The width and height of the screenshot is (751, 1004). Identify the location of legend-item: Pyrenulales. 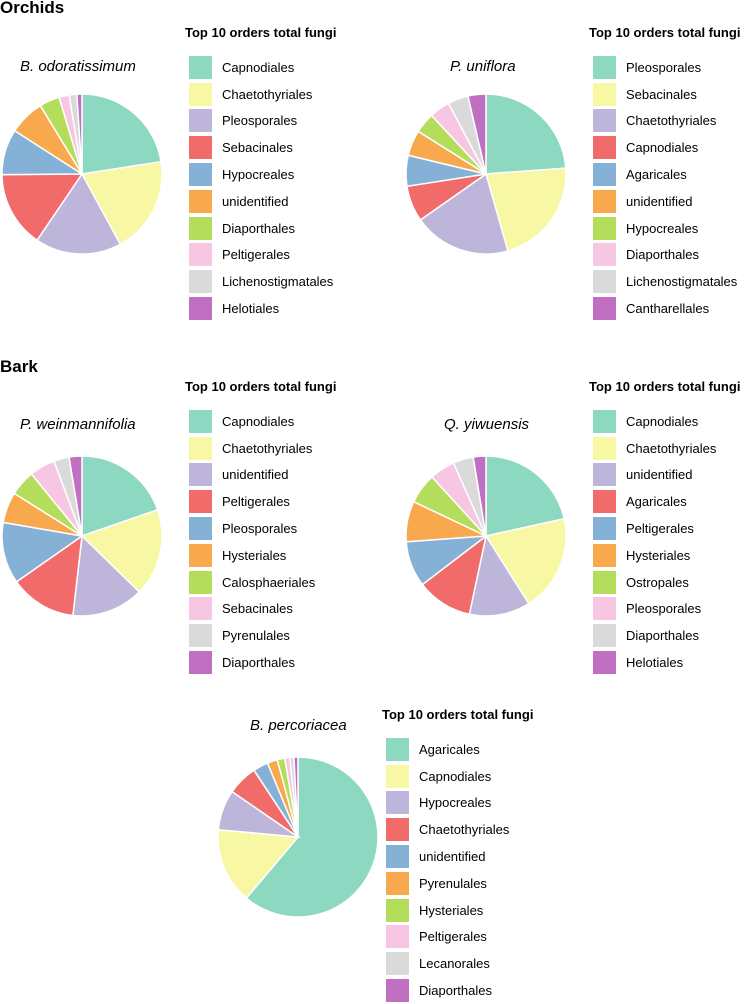
(459, 883).